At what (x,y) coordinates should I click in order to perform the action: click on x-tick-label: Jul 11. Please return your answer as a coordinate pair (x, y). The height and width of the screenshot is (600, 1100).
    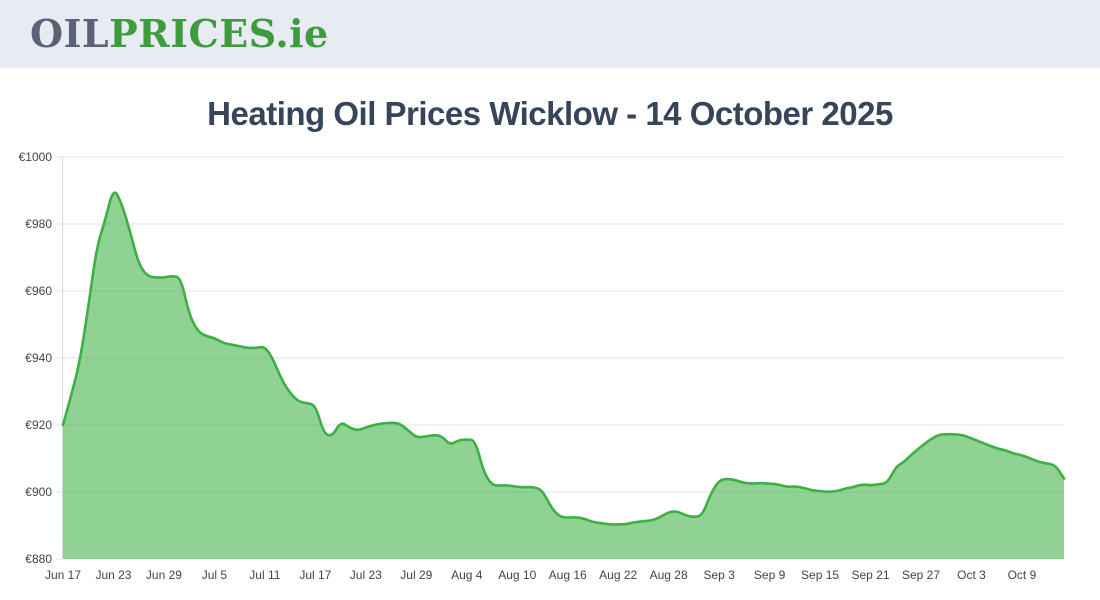
    Looking at the image, I should click on (264, 575).